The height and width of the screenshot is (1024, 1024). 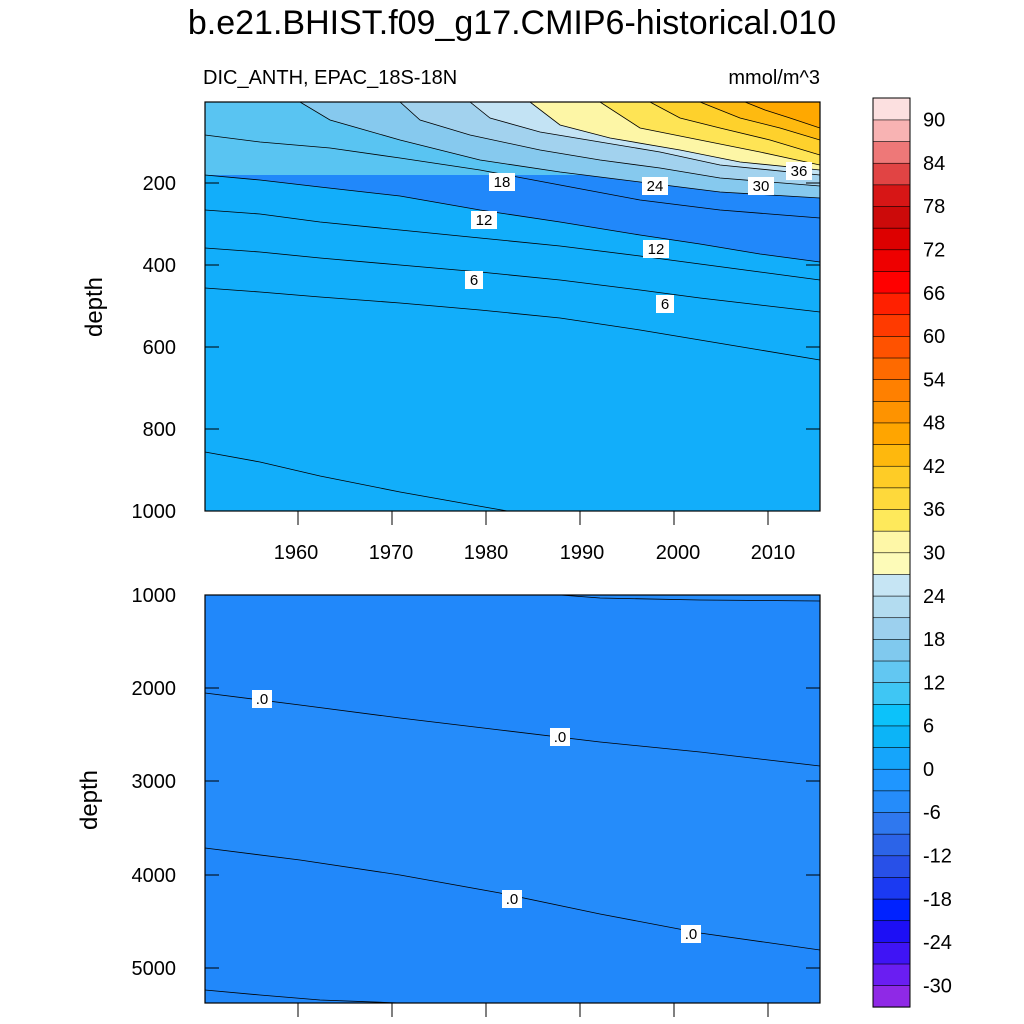 What do you see at coordinates (582, 553) in the screenshot?
I see `x-tick-label: 1990` at bounding box center [582, 553].